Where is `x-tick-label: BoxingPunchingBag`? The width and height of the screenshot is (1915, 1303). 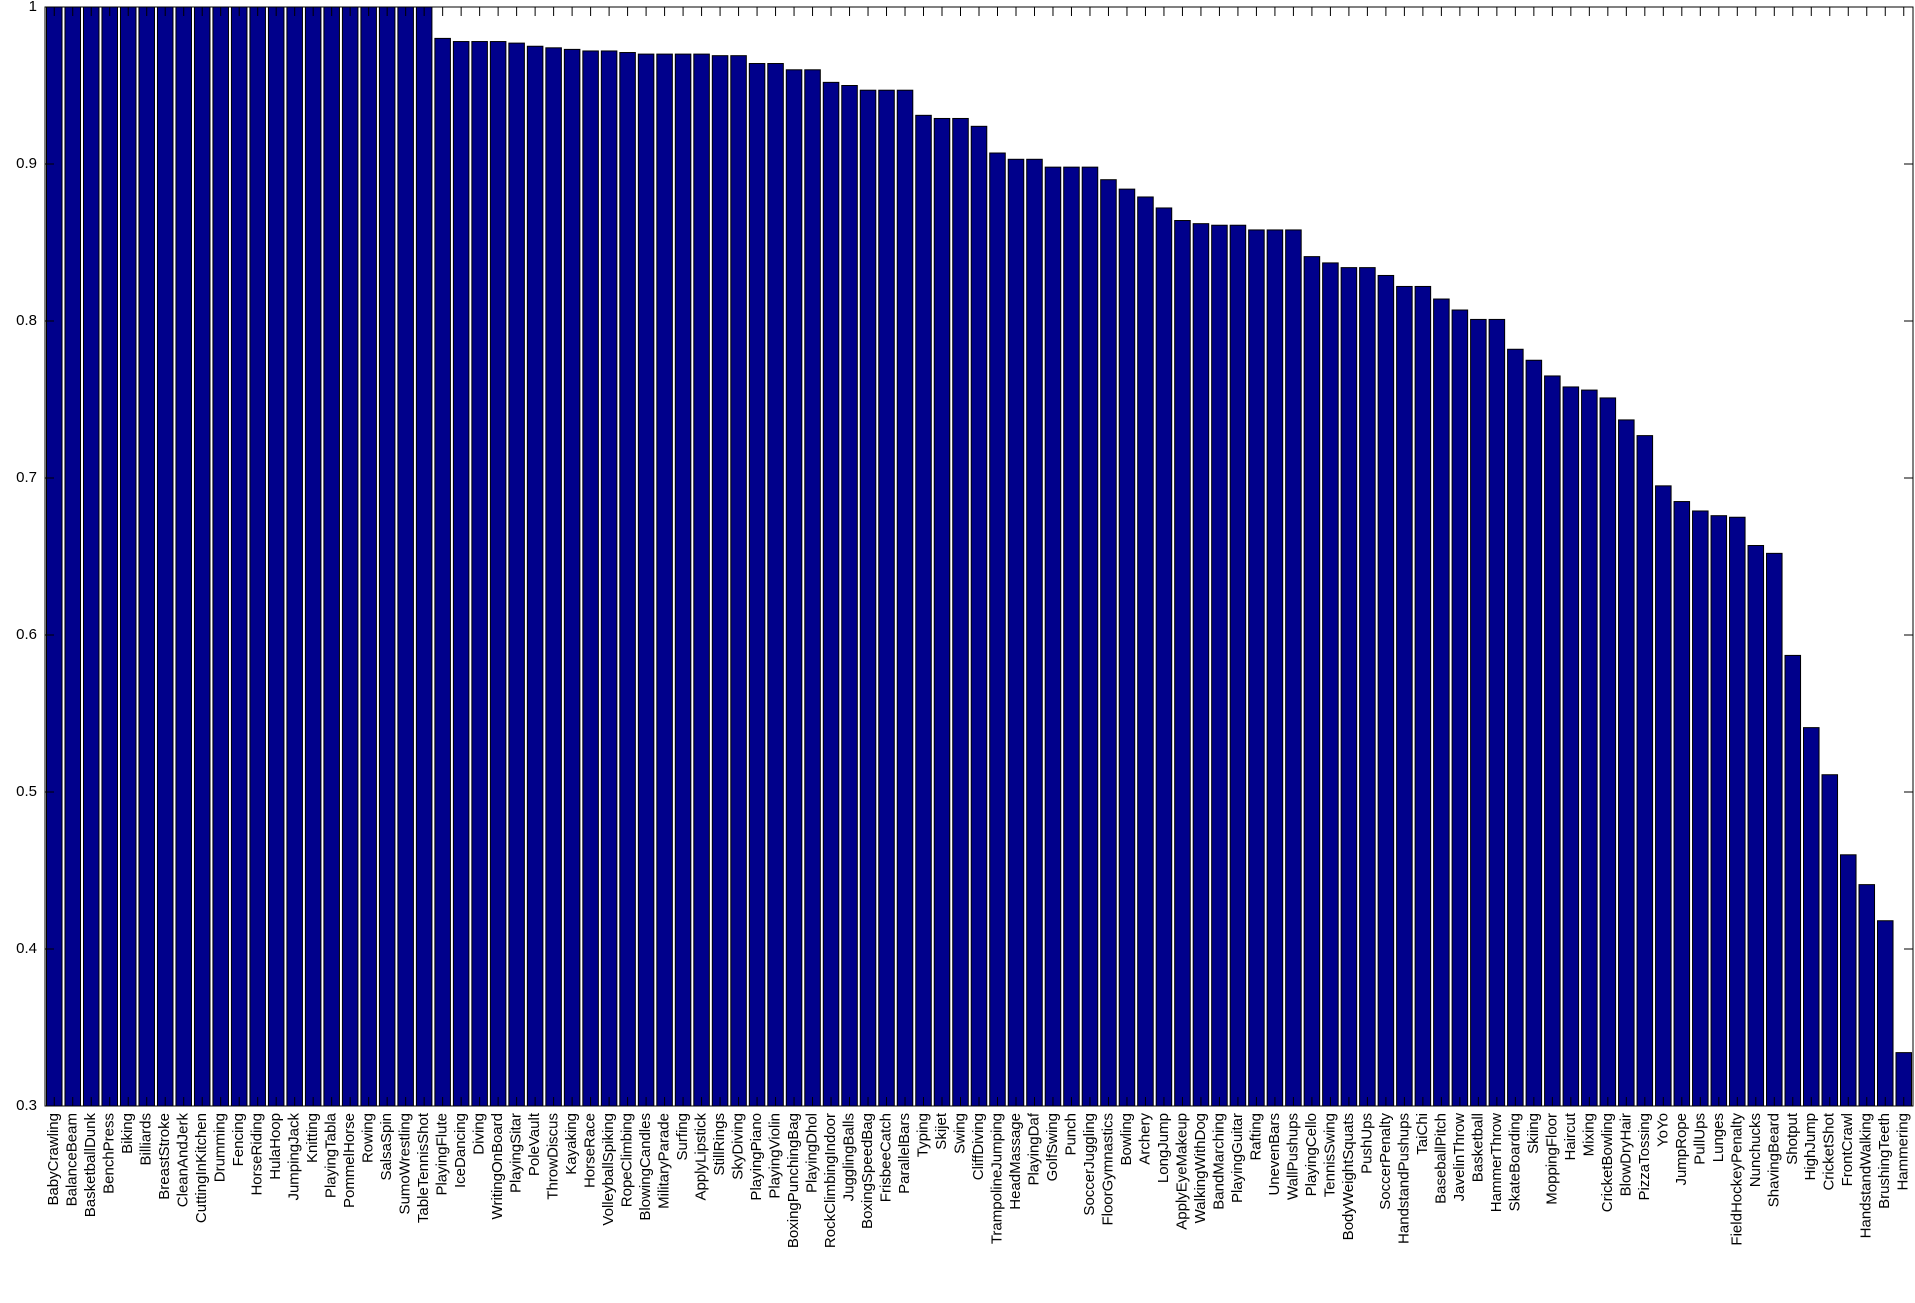
x-tick-label: BoxingPunchingBag is located at coordinates (793, 1180).